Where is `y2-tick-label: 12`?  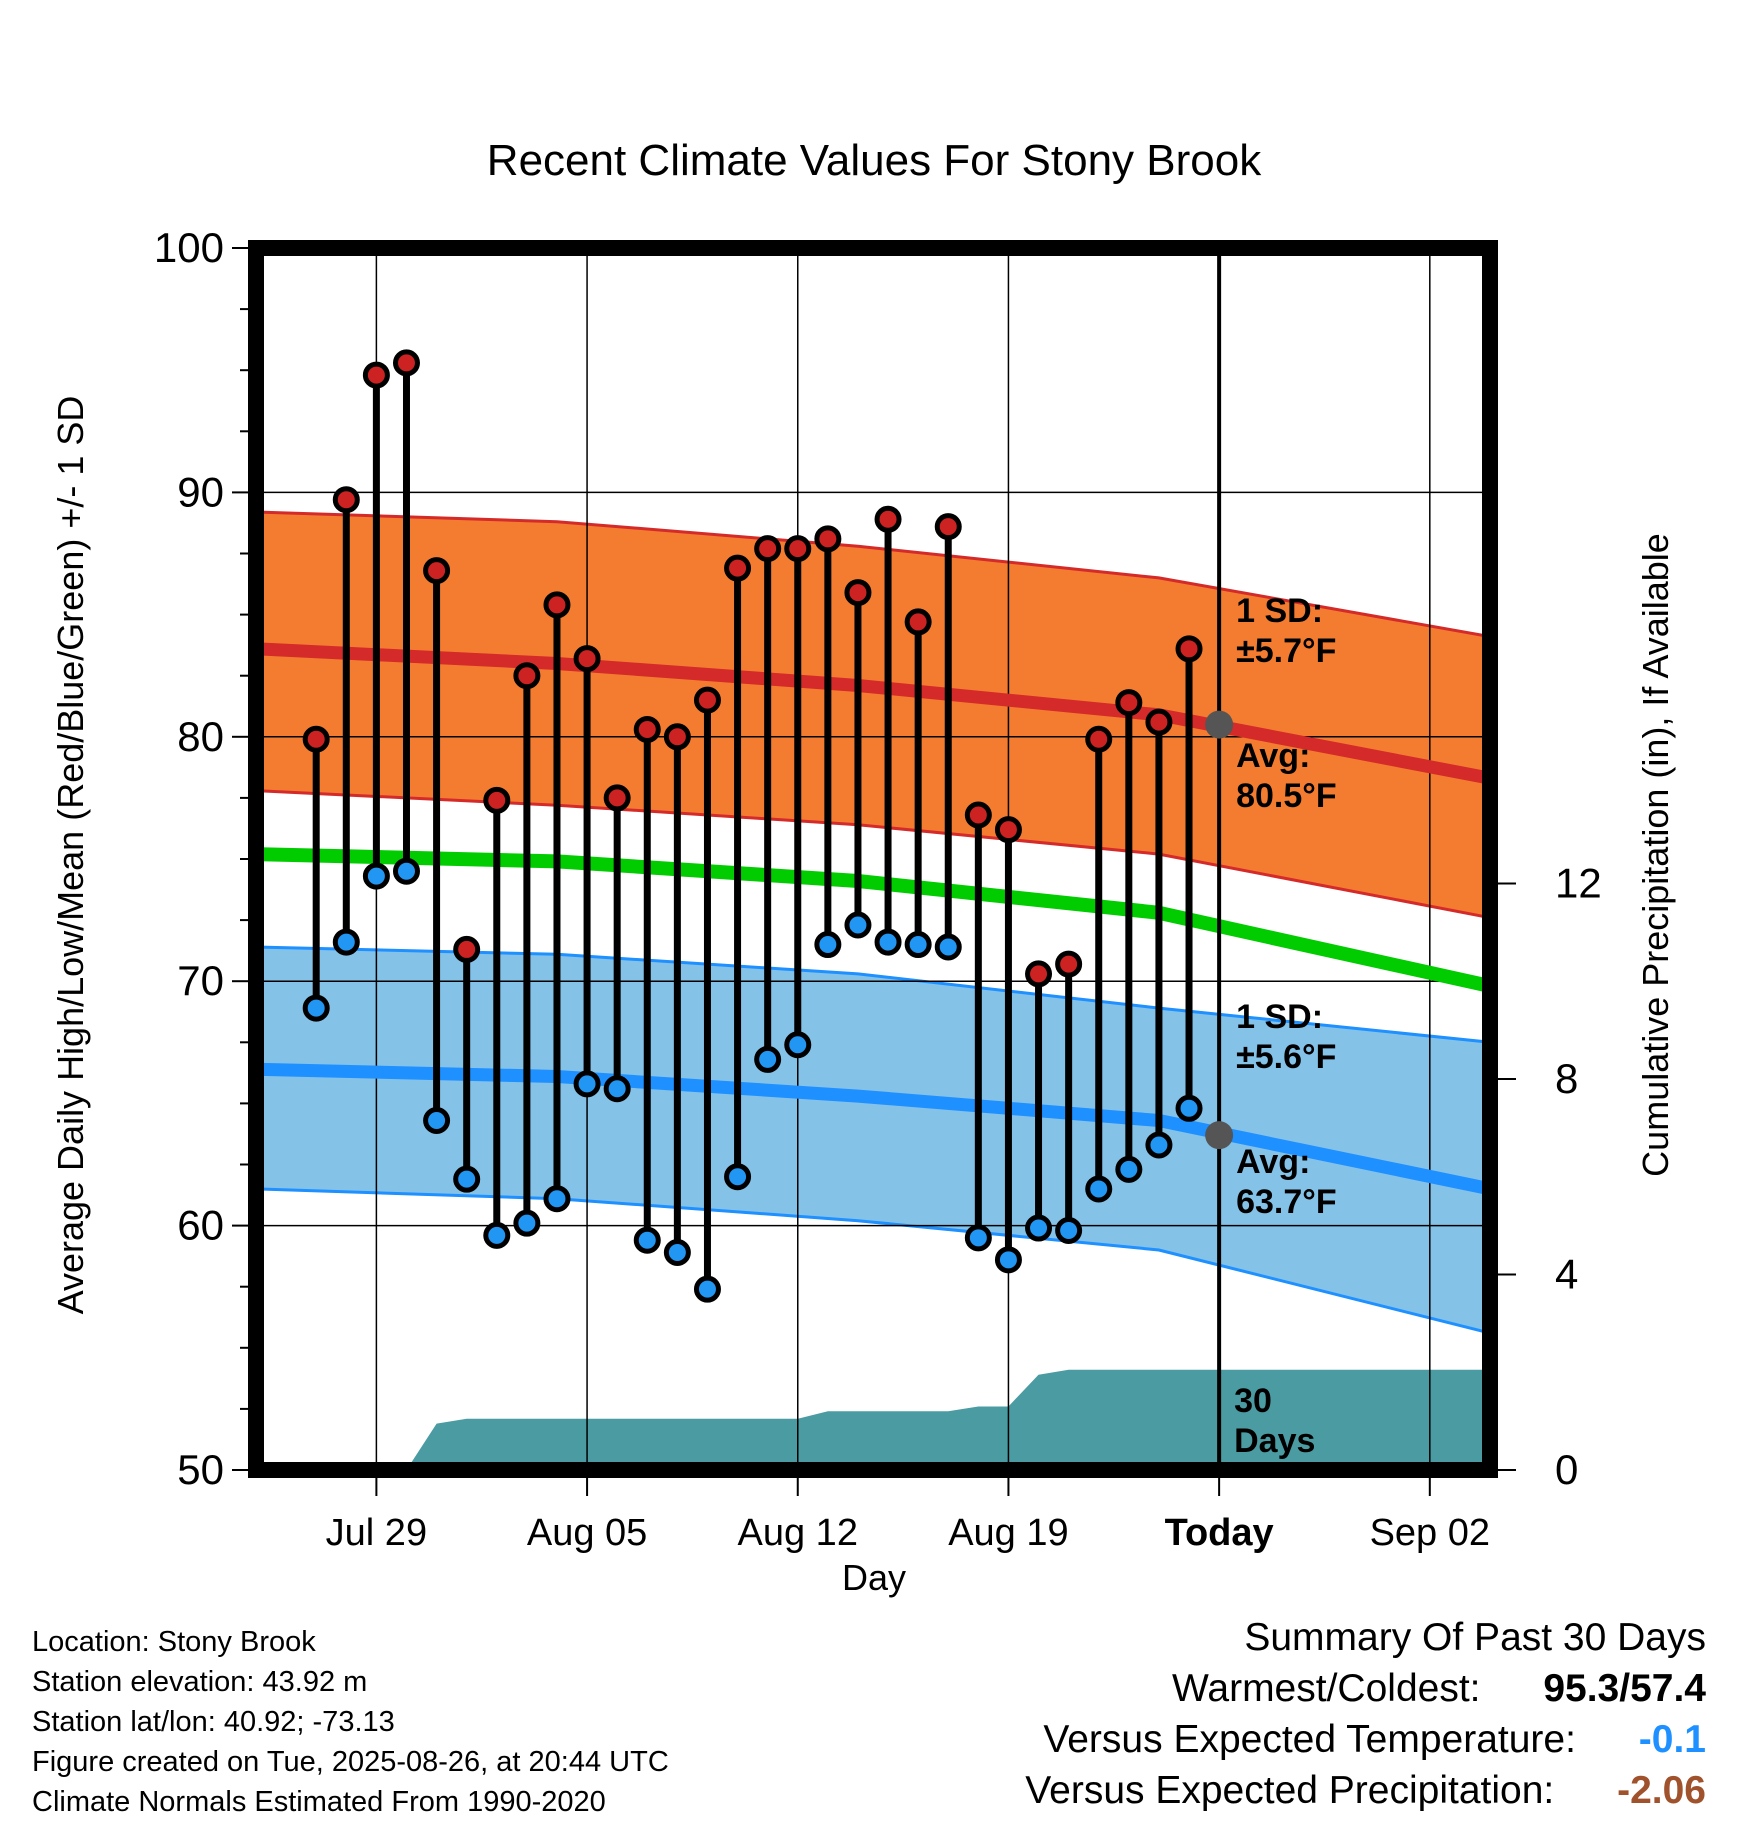
y2-tick-label: 12 is located at coordinates (1578, 882).